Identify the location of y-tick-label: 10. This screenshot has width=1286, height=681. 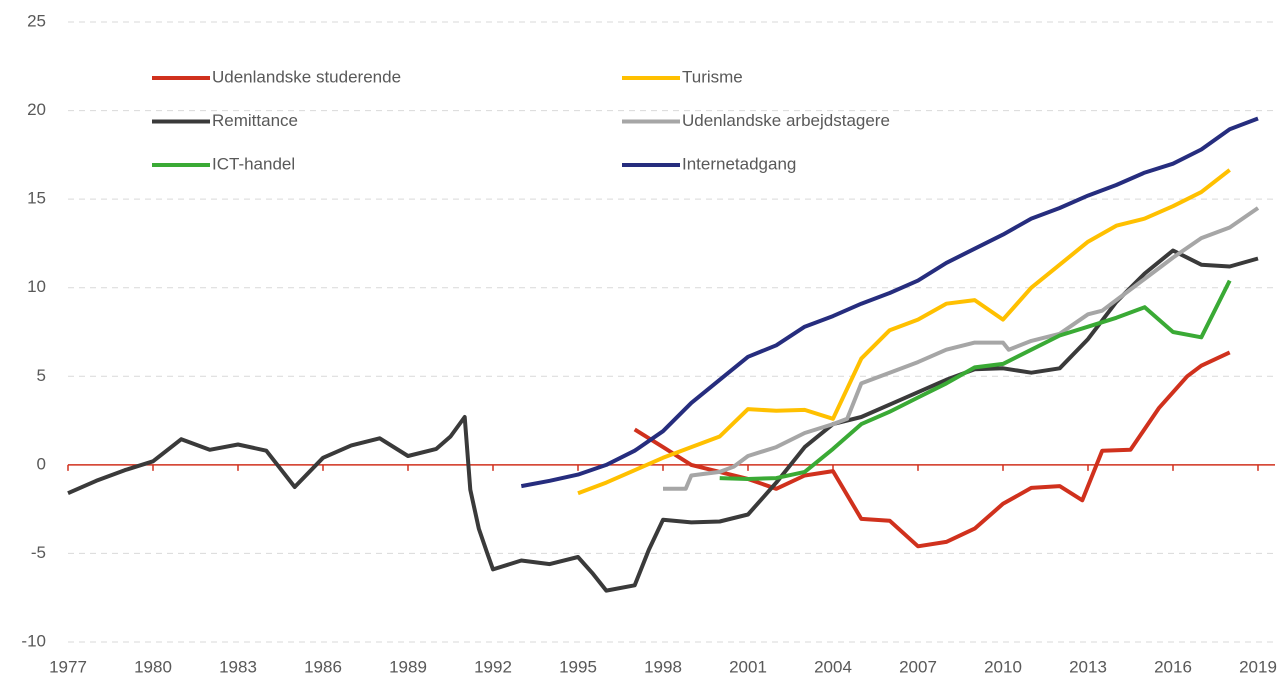
(36, 286).